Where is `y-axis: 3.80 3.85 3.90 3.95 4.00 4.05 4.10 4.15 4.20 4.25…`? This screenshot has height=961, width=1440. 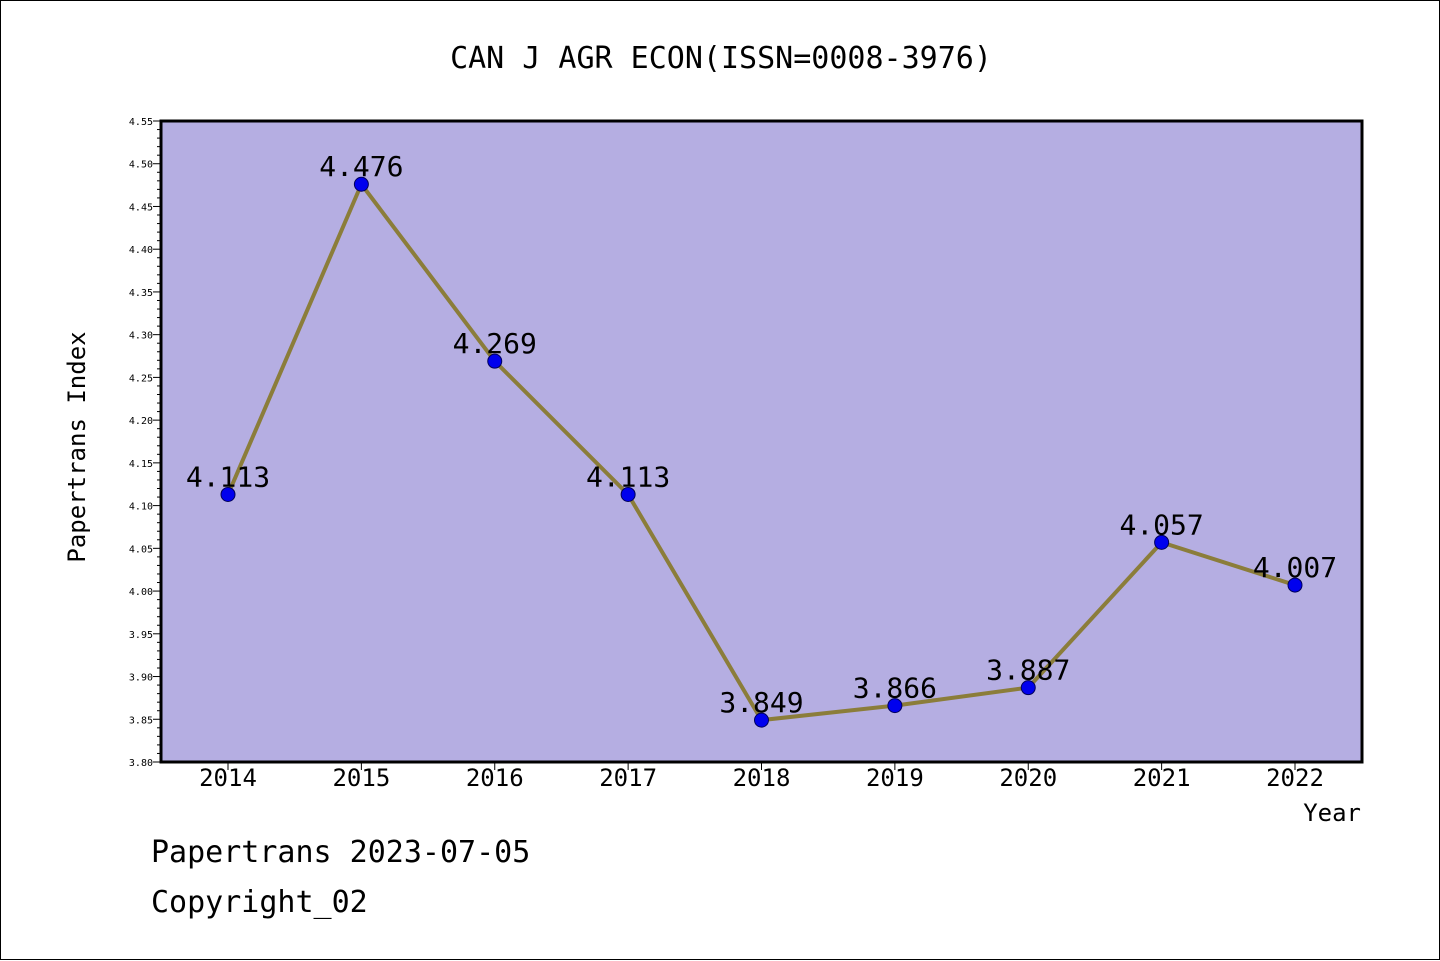
y-axis: 3.80 3.85 3.90 3.95 4.00 4.05 4.10 4.15 4.20 4.25… is located at coordinates (145, 443).